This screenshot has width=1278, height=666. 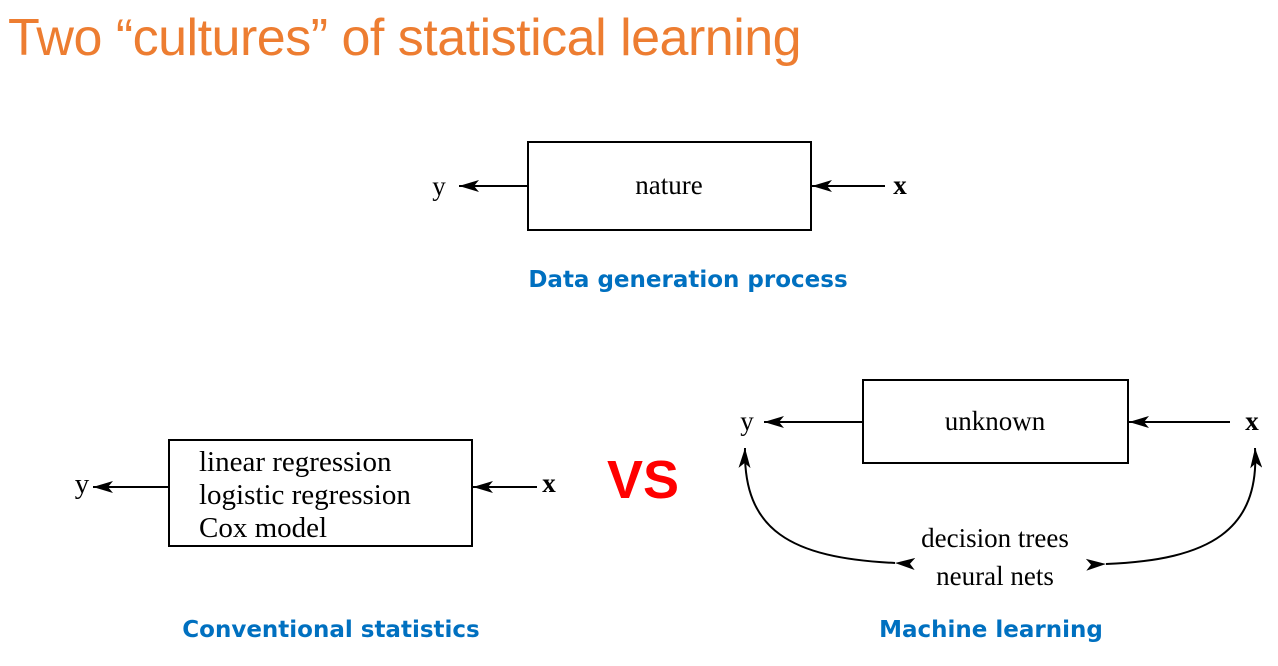 What do you see at coordinates (643, 480) in the screenshot?
I see `vs-label: VS` at bounding box center [643, 480].